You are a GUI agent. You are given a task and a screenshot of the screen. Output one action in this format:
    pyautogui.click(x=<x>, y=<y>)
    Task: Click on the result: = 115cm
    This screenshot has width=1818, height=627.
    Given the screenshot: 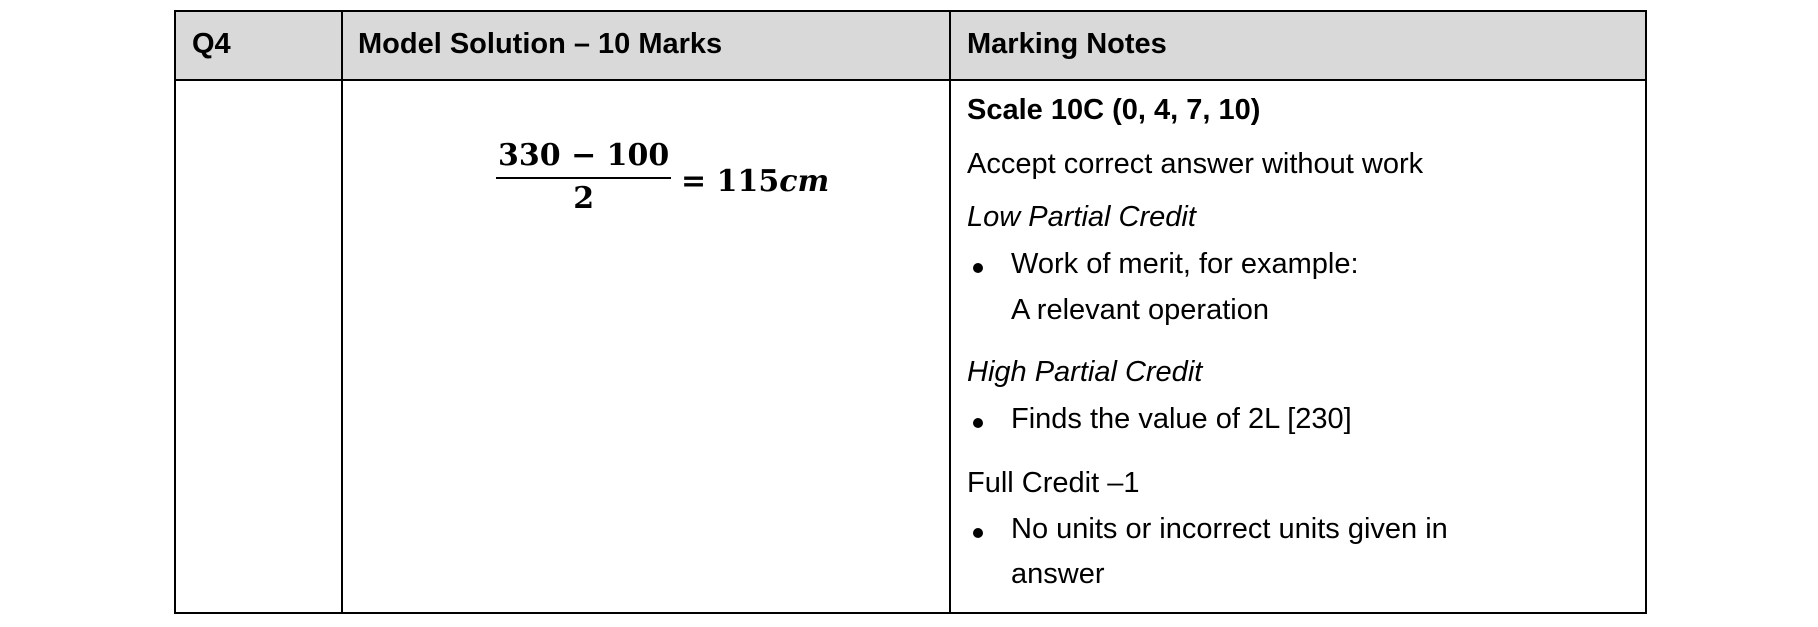 What is the action you would take?
    pyautogui.click(x=755, y=181)
    